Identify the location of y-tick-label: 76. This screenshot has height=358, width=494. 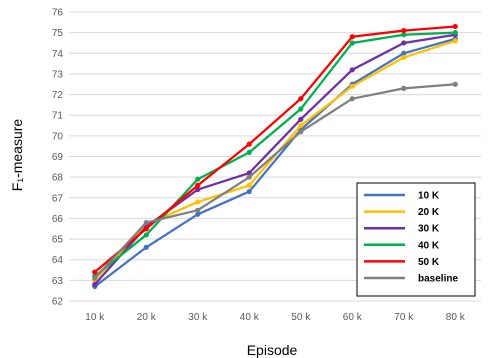
(58, 13).